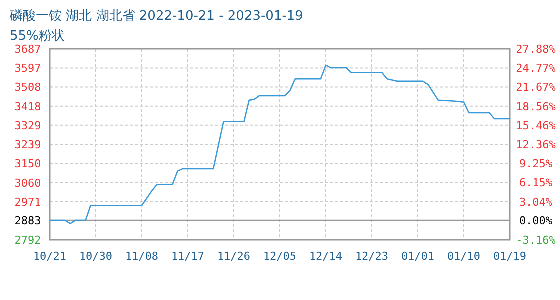 Image resolution: width=560 pixels, height=300 pixels. Describe the element at coordinates (536, 69) in the screenshot. I see `y2-tick-label: 24.77%` at that location.